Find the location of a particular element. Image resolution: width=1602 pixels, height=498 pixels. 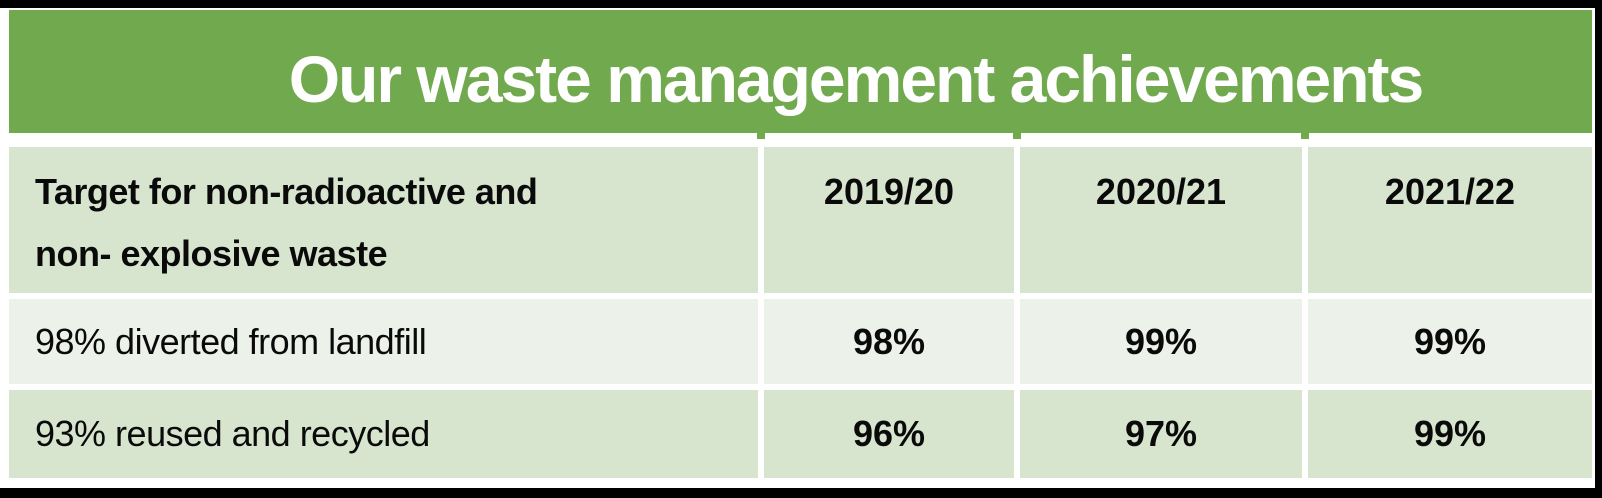

value-reused-2019-20: 96% is located at coordinates (889, 434).